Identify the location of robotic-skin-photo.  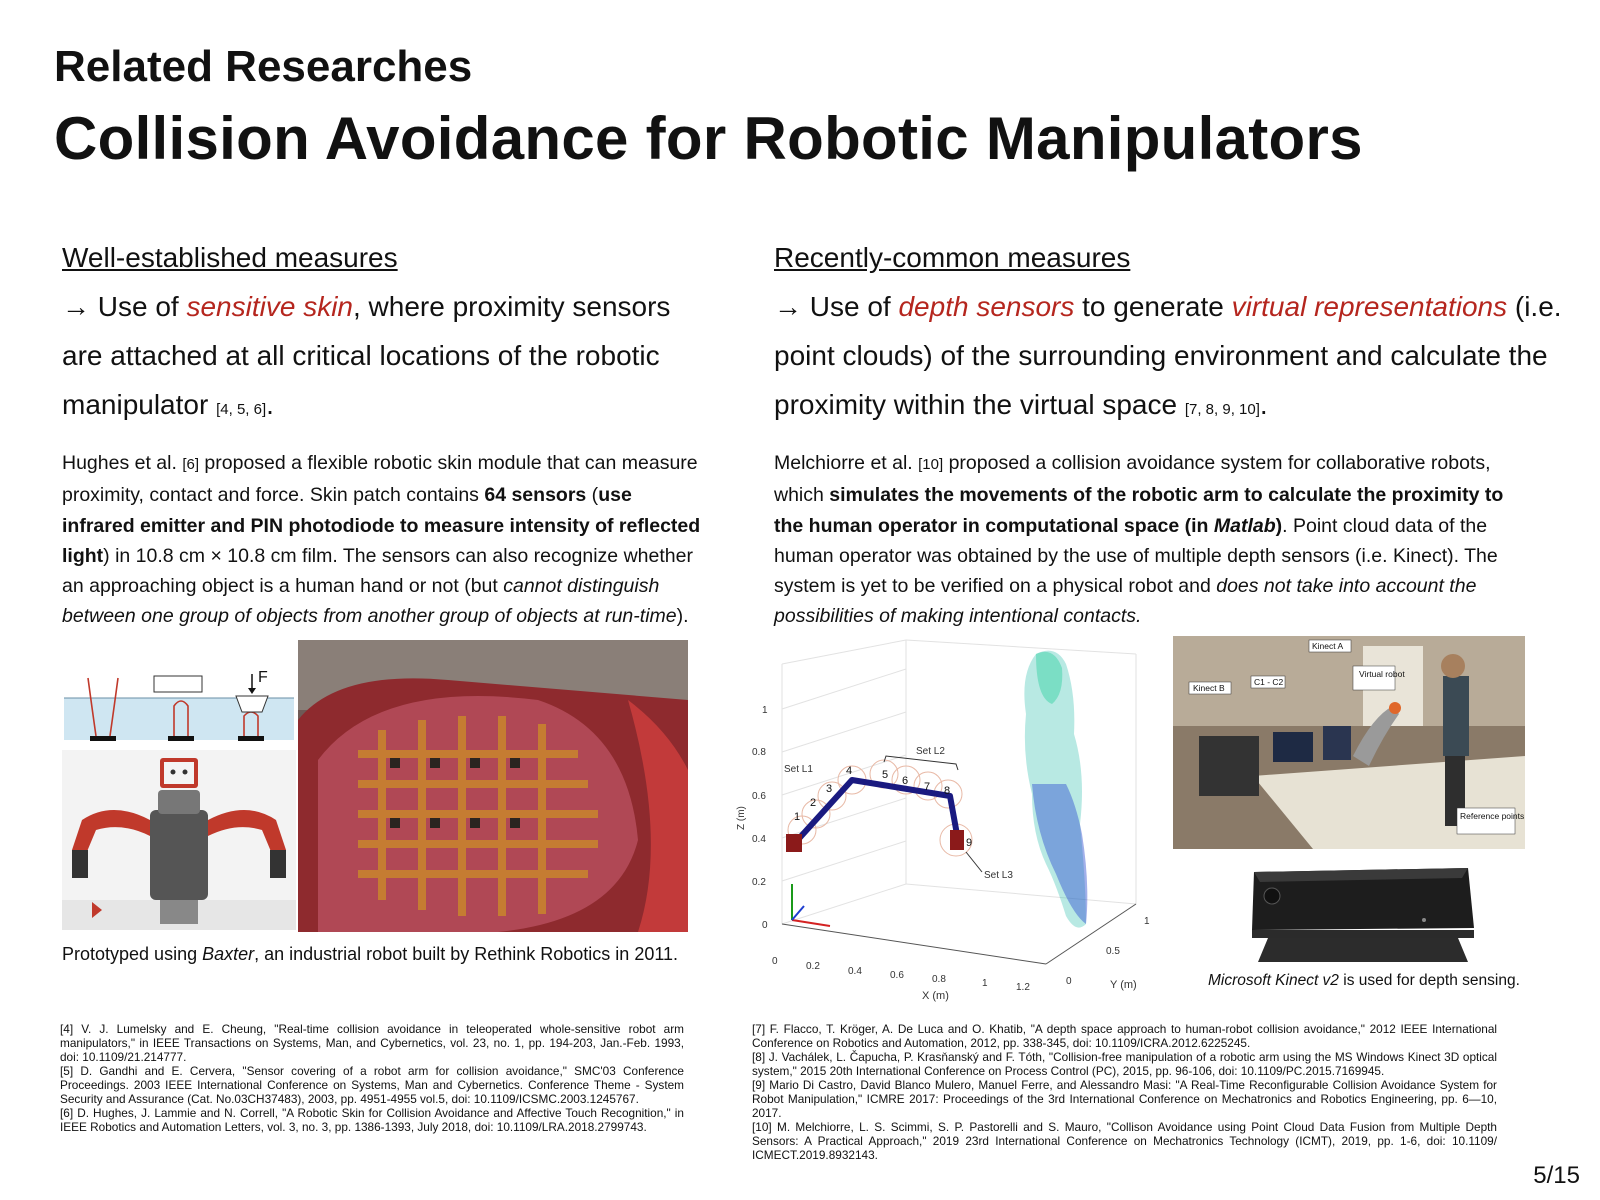
(493, 786).